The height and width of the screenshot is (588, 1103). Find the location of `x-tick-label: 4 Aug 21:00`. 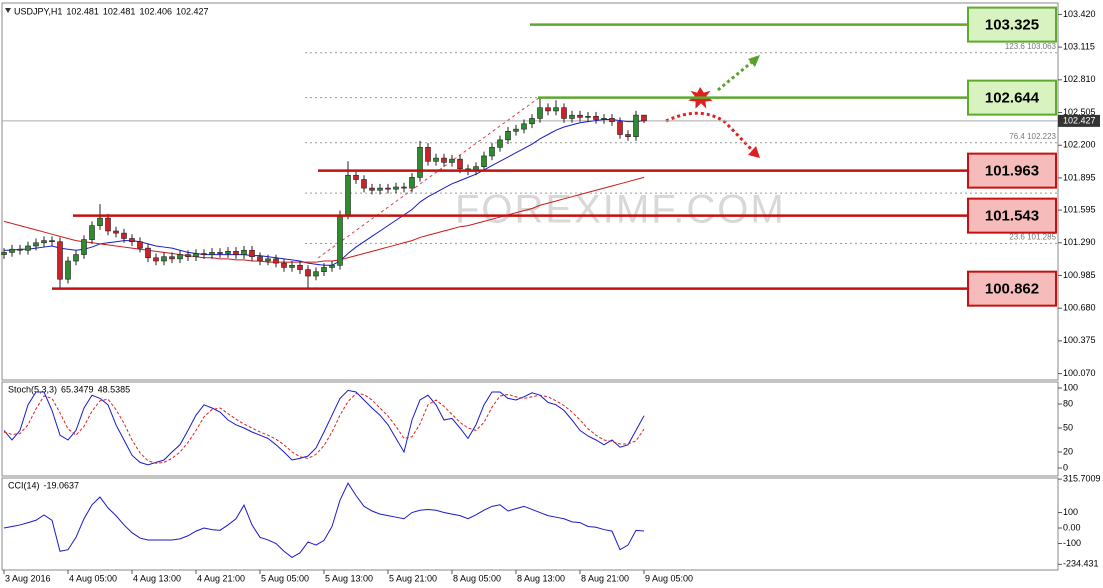

x-tick-label: 4 Aug 21:00 is located at coordinates (221, 578).